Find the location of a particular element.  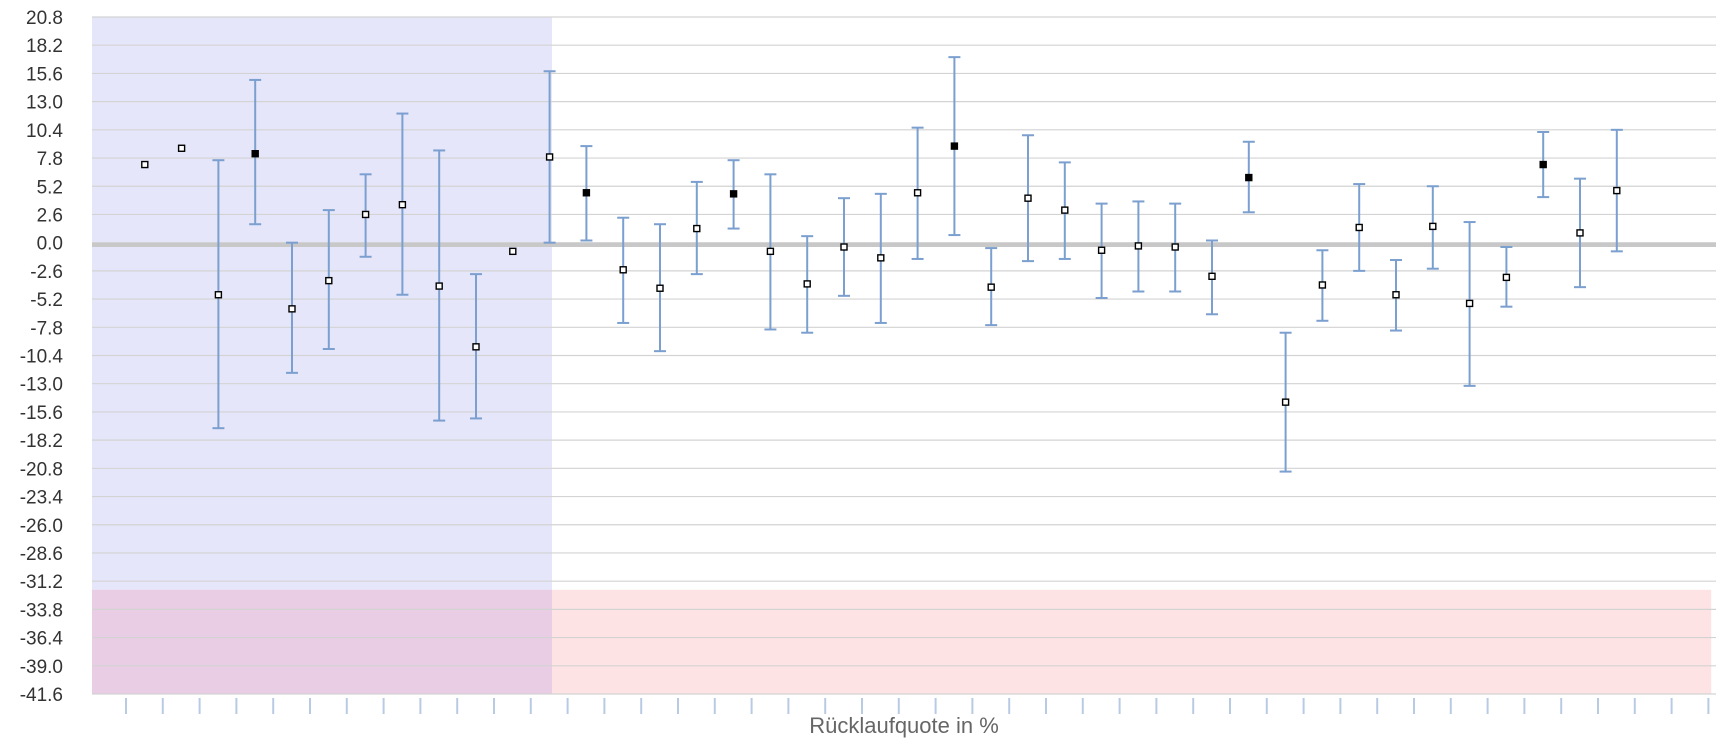

zero-band is located at coordinates (904, 245).